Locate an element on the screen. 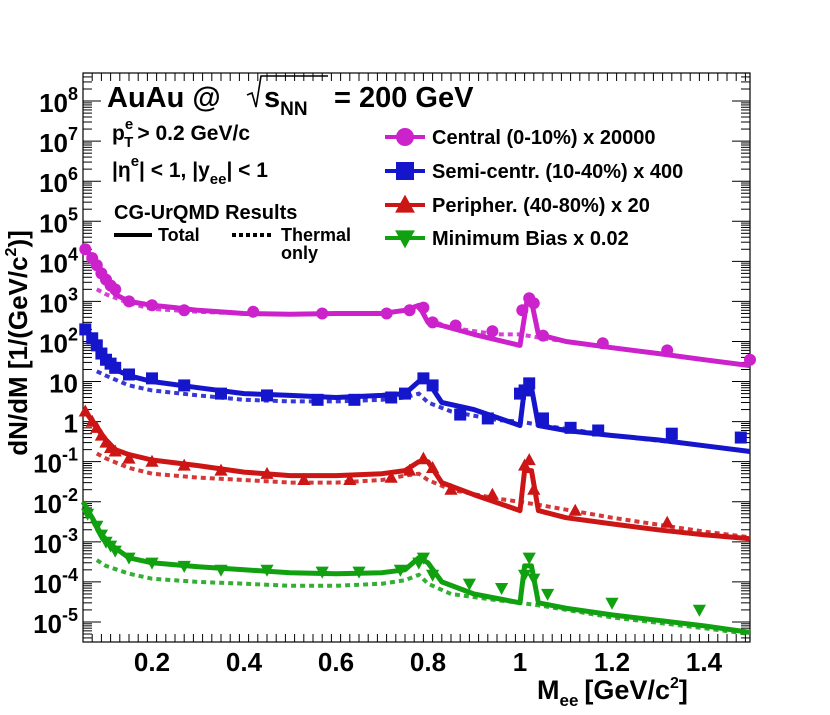 The width and height of the screenshot is (830, 715). pt-cut-label: pe T > 0.2 GeV/c is located at coordinates (181, 133).